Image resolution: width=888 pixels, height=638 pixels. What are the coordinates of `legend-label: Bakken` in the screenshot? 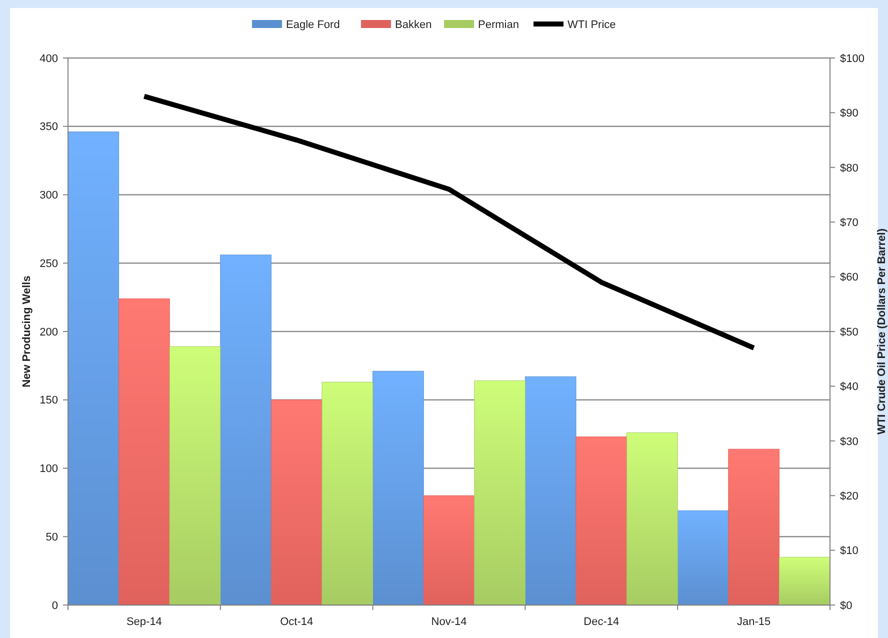 It's located at (413, 24).